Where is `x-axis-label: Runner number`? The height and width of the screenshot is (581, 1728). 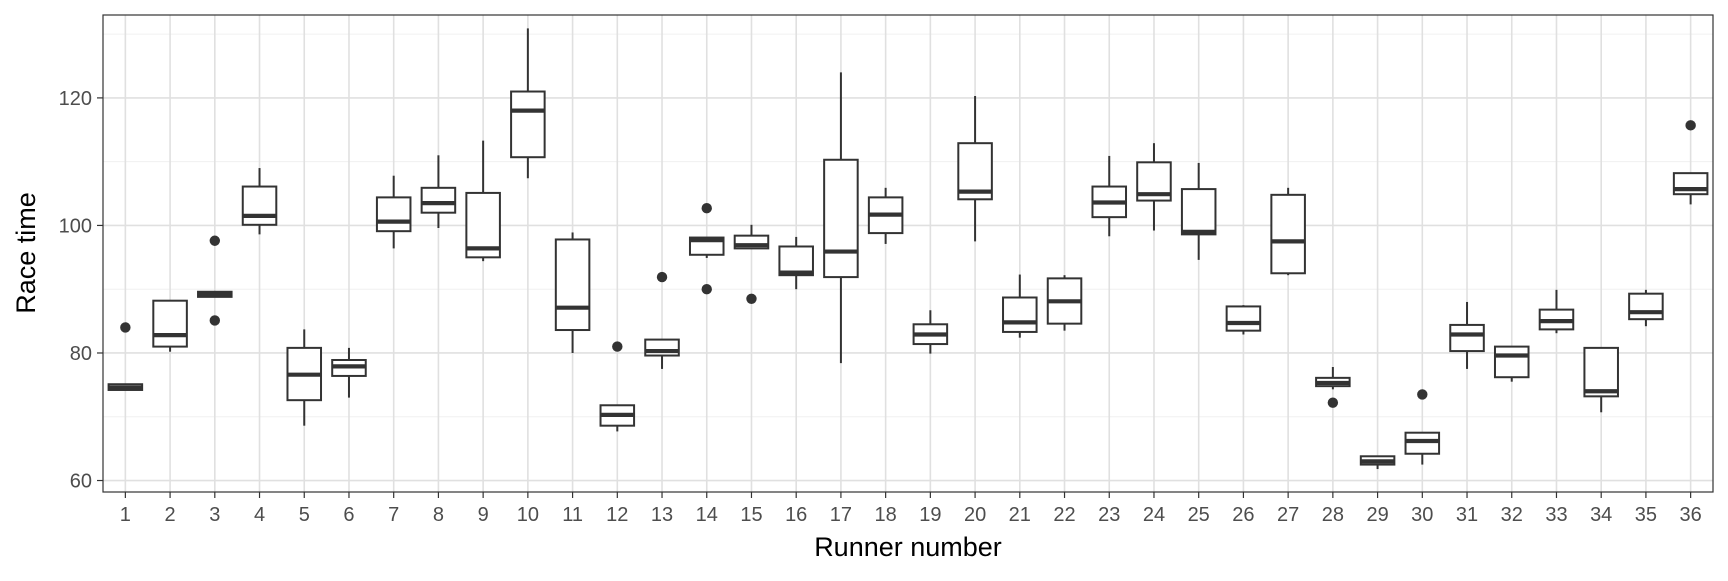
x-axis-label: Runner number is located at coordinates (908, 547).